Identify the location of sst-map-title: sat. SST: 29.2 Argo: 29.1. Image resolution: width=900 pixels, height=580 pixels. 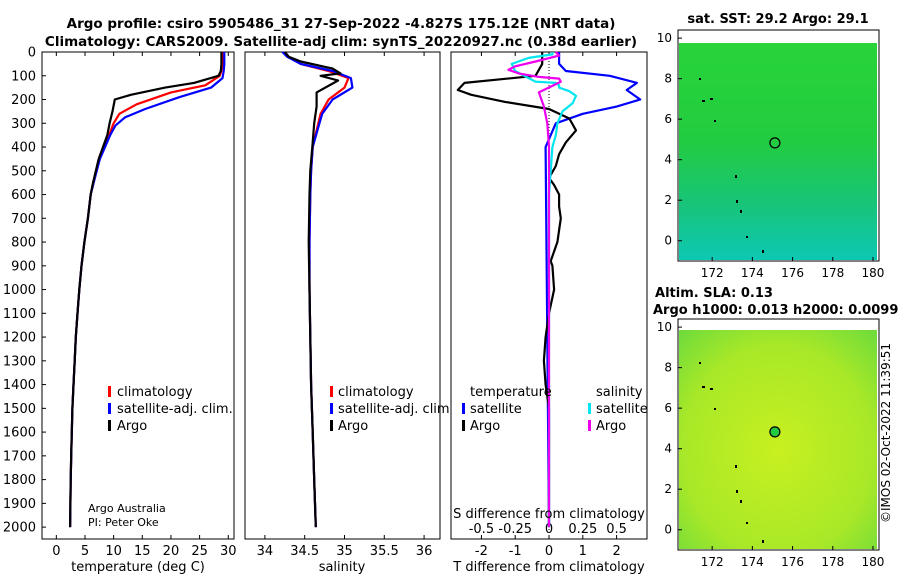
(777, 19).